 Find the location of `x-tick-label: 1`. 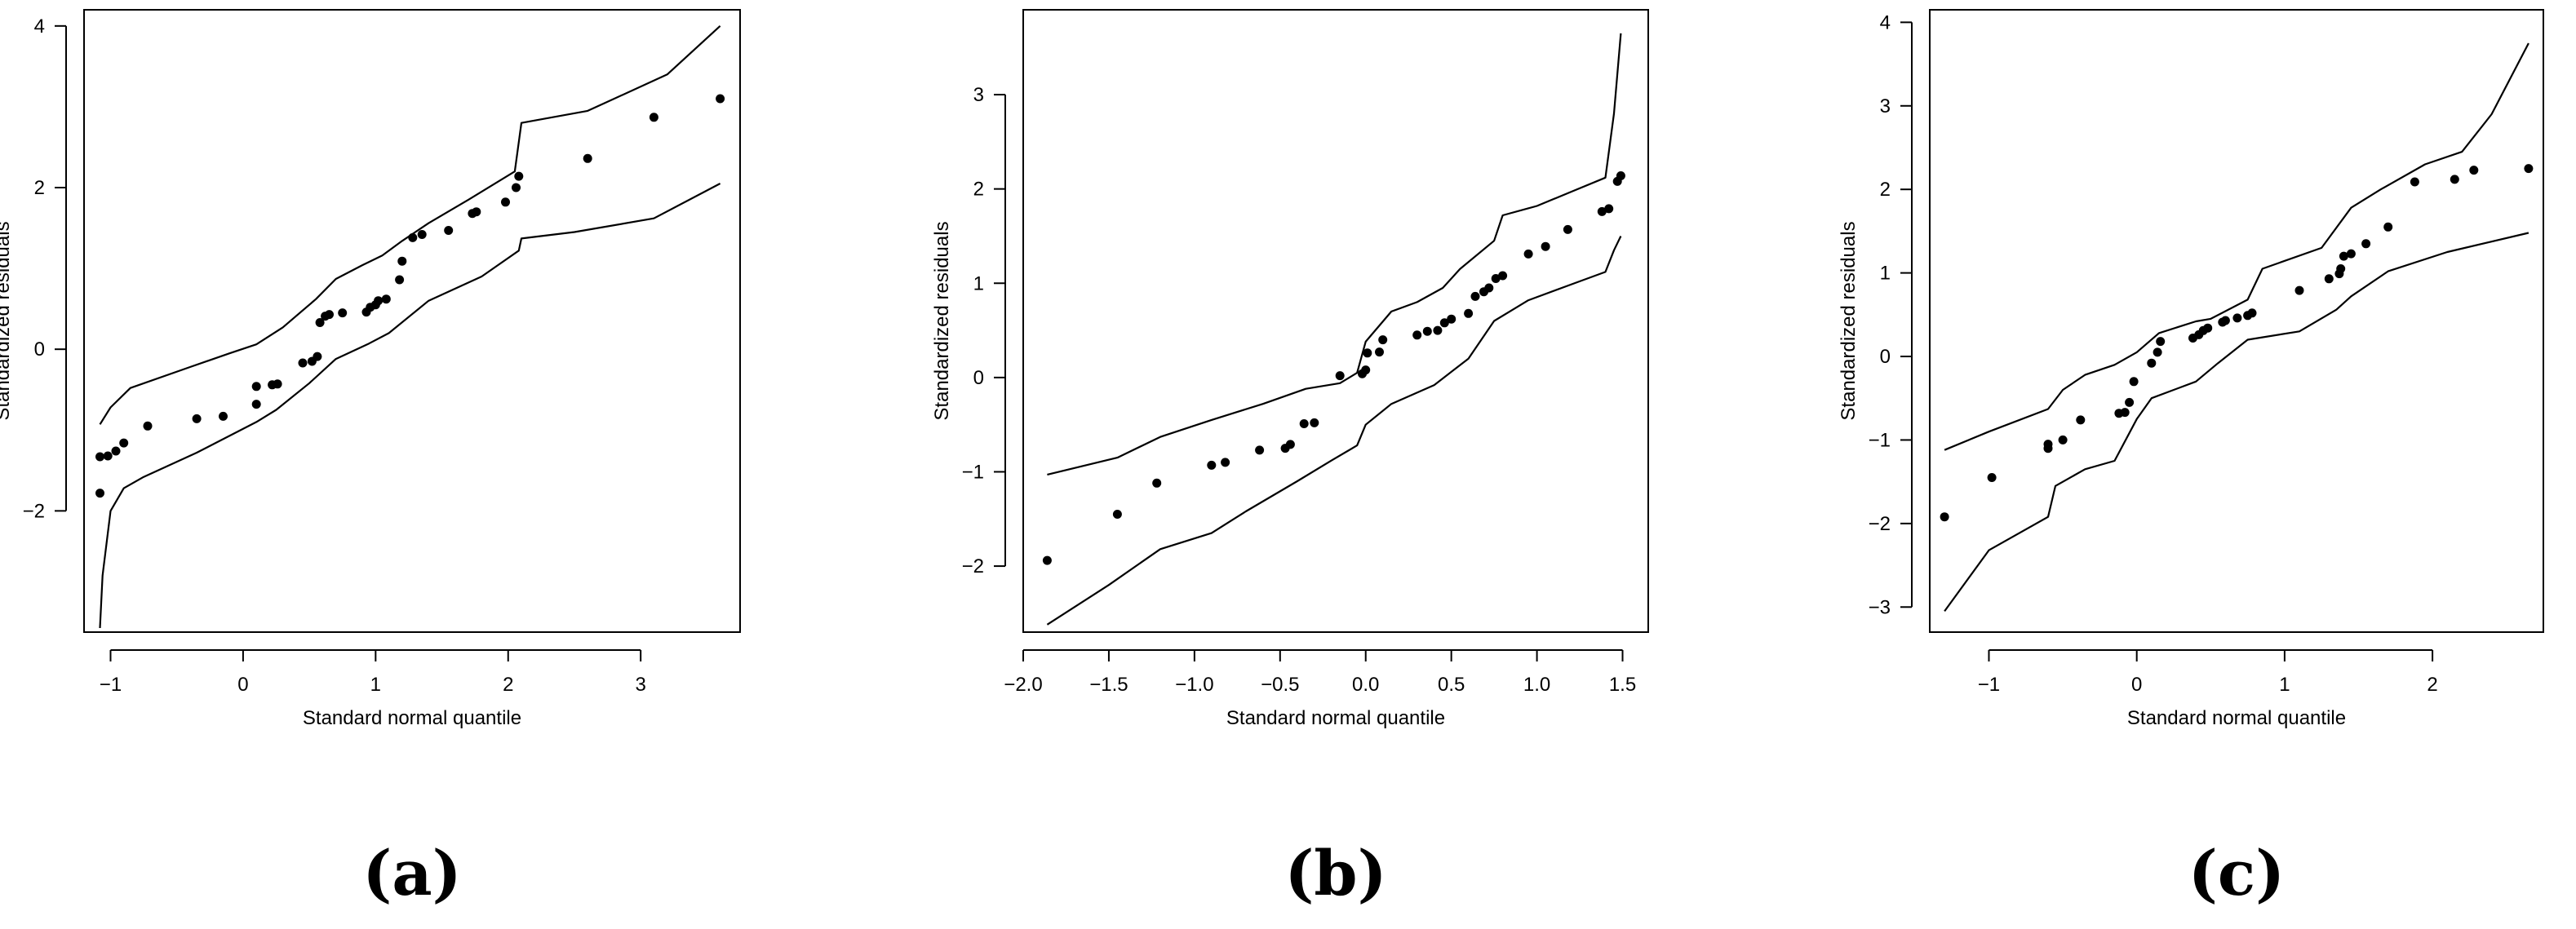

x-tick-label: 1 is located at coordinates (375, 685).